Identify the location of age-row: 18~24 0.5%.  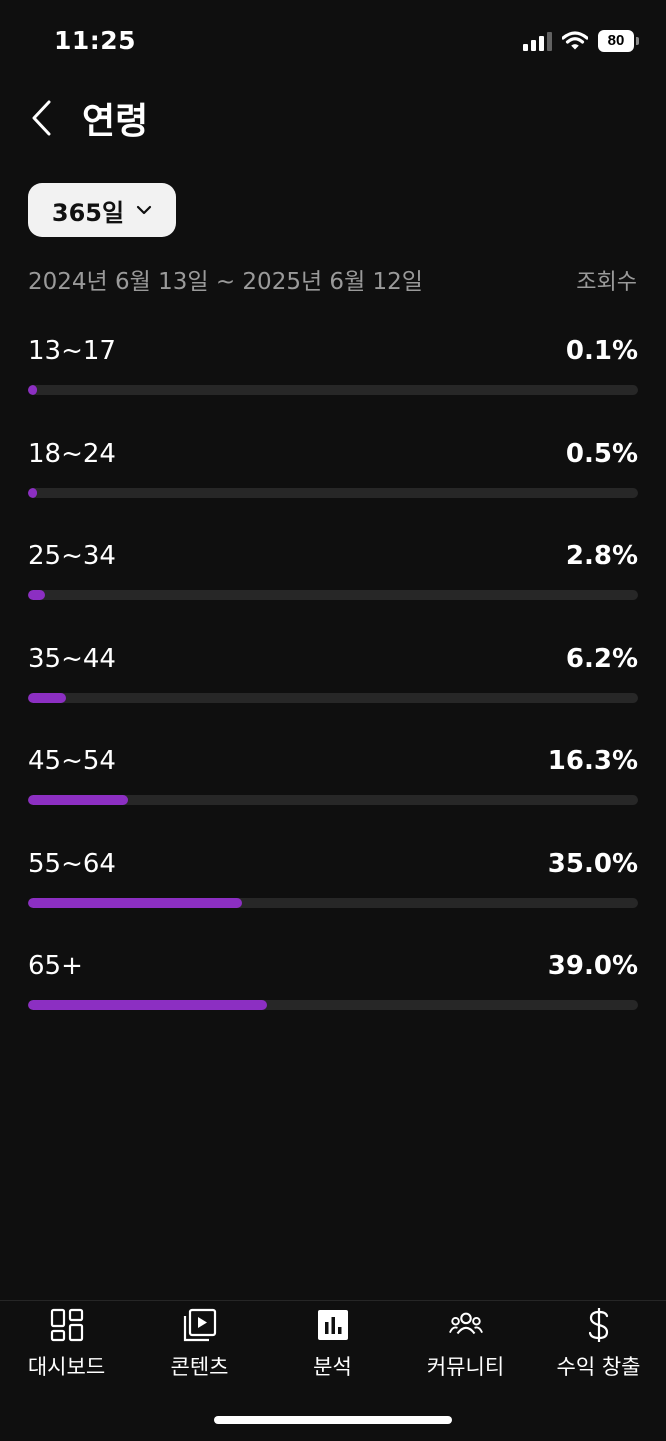
(333, 486).